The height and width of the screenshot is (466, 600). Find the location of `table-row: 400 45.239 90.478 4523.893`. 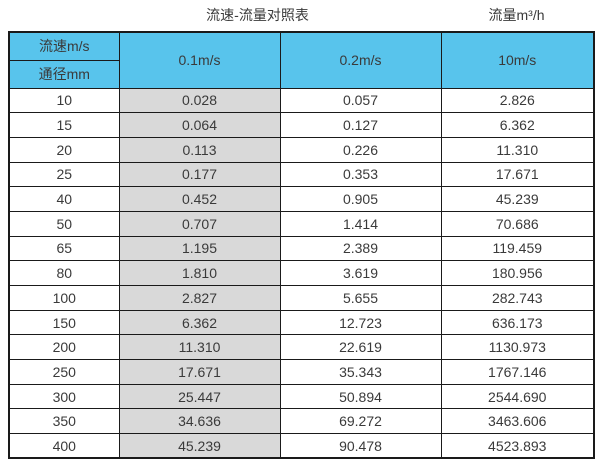

table-row: 400 45.239 90.478 4523.893 is located at coordinates (301, 446).